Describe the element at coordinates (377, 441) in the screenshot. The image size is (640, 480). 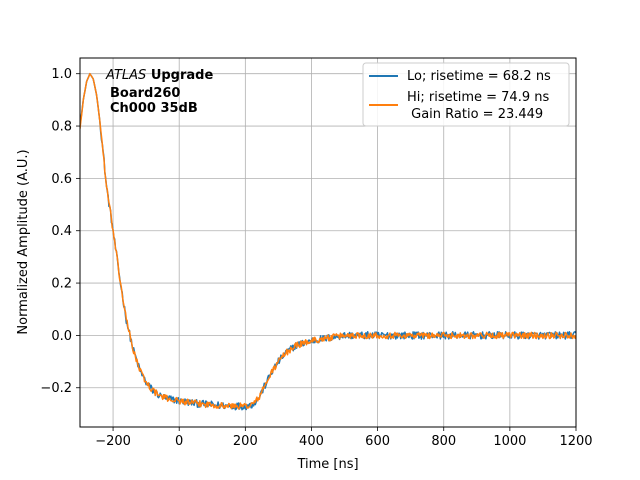
I see `x-tick-label: 600` at that location.